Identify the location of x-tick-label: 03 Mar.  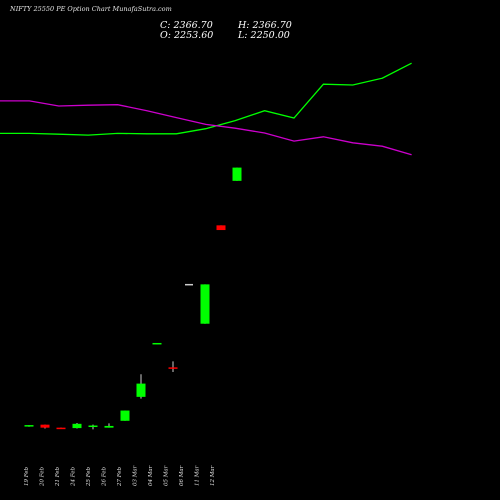
(136, 475).